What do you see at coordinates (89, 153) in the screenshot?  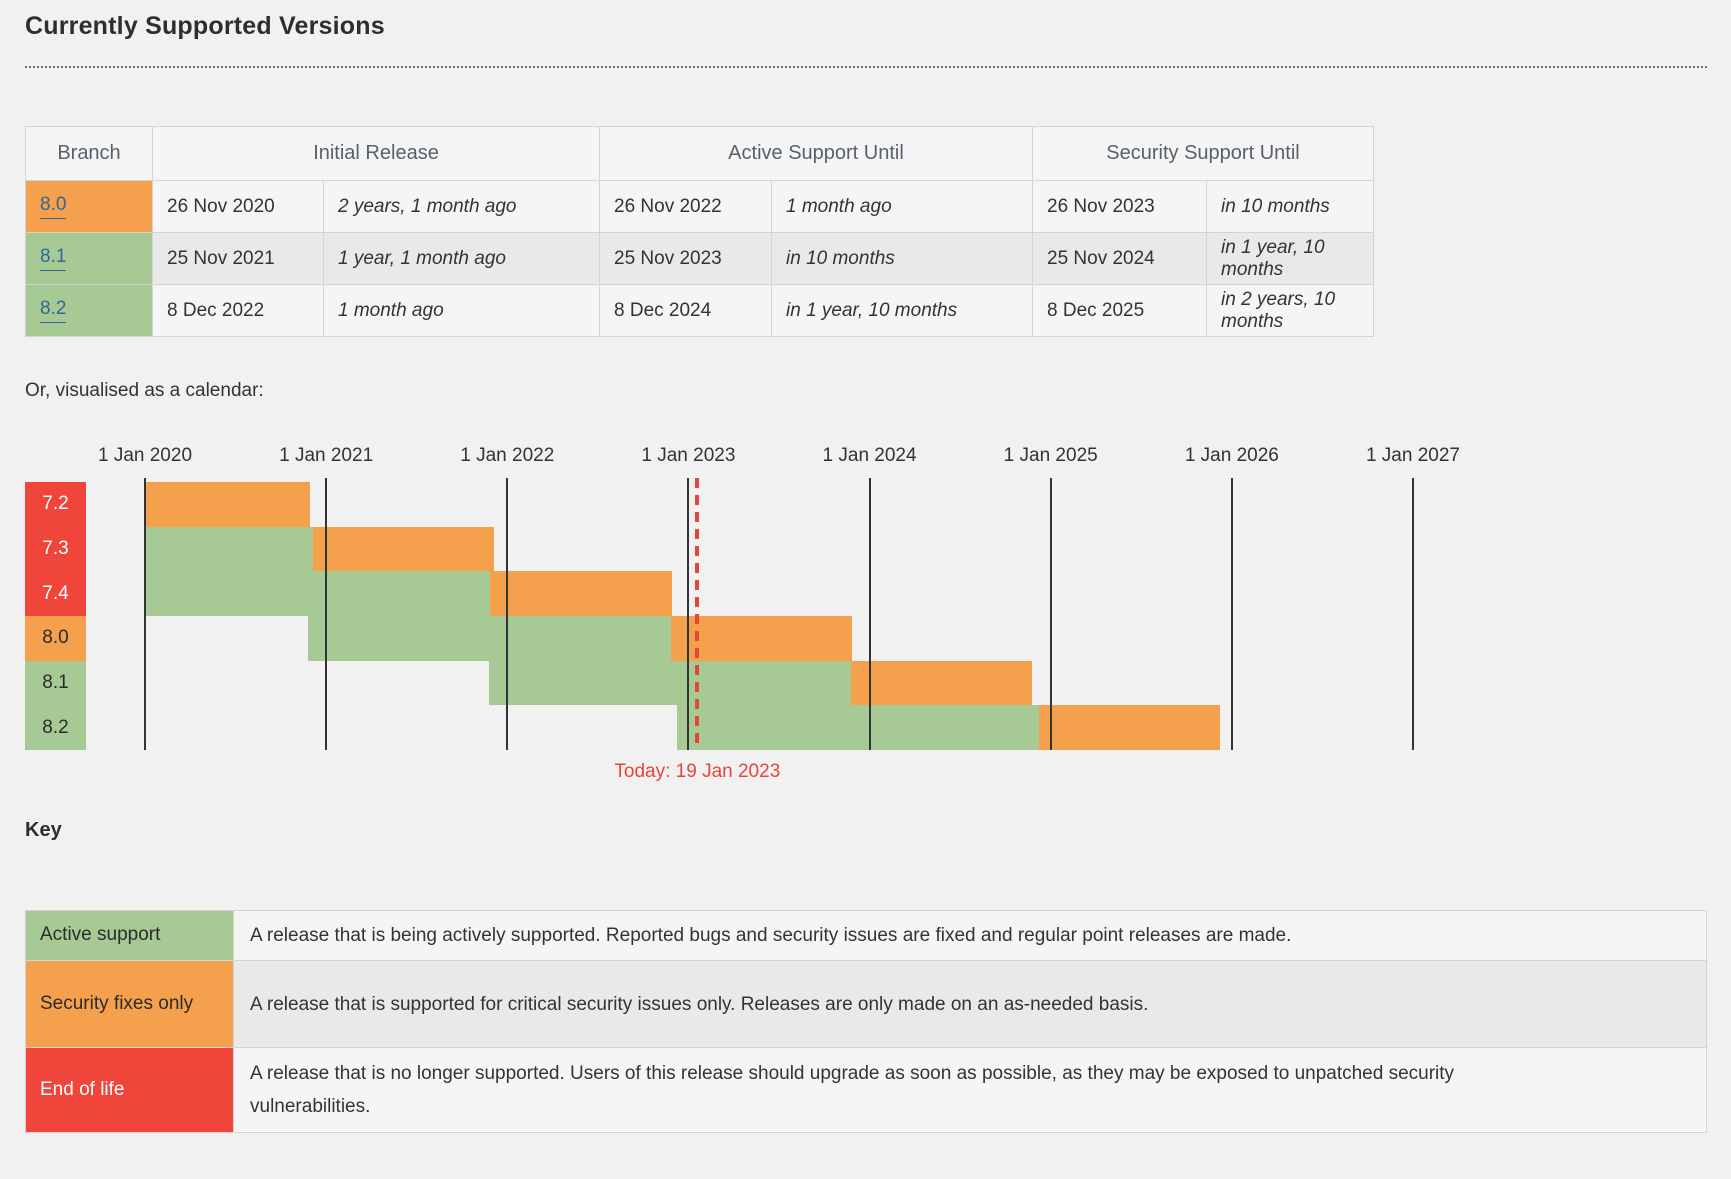 I see `col-header-branch: Branch` at bounding box center [89, 153].